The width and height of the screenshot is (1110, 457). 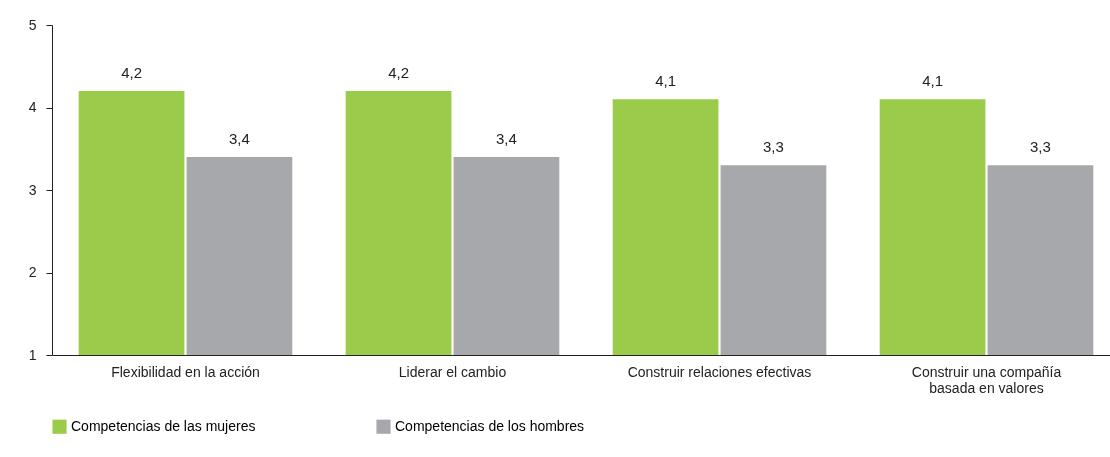 What do you see at coordinates (32, 24) in the screenshot?
I see `y-tick-label: 5` at bounding box center [32, 24].